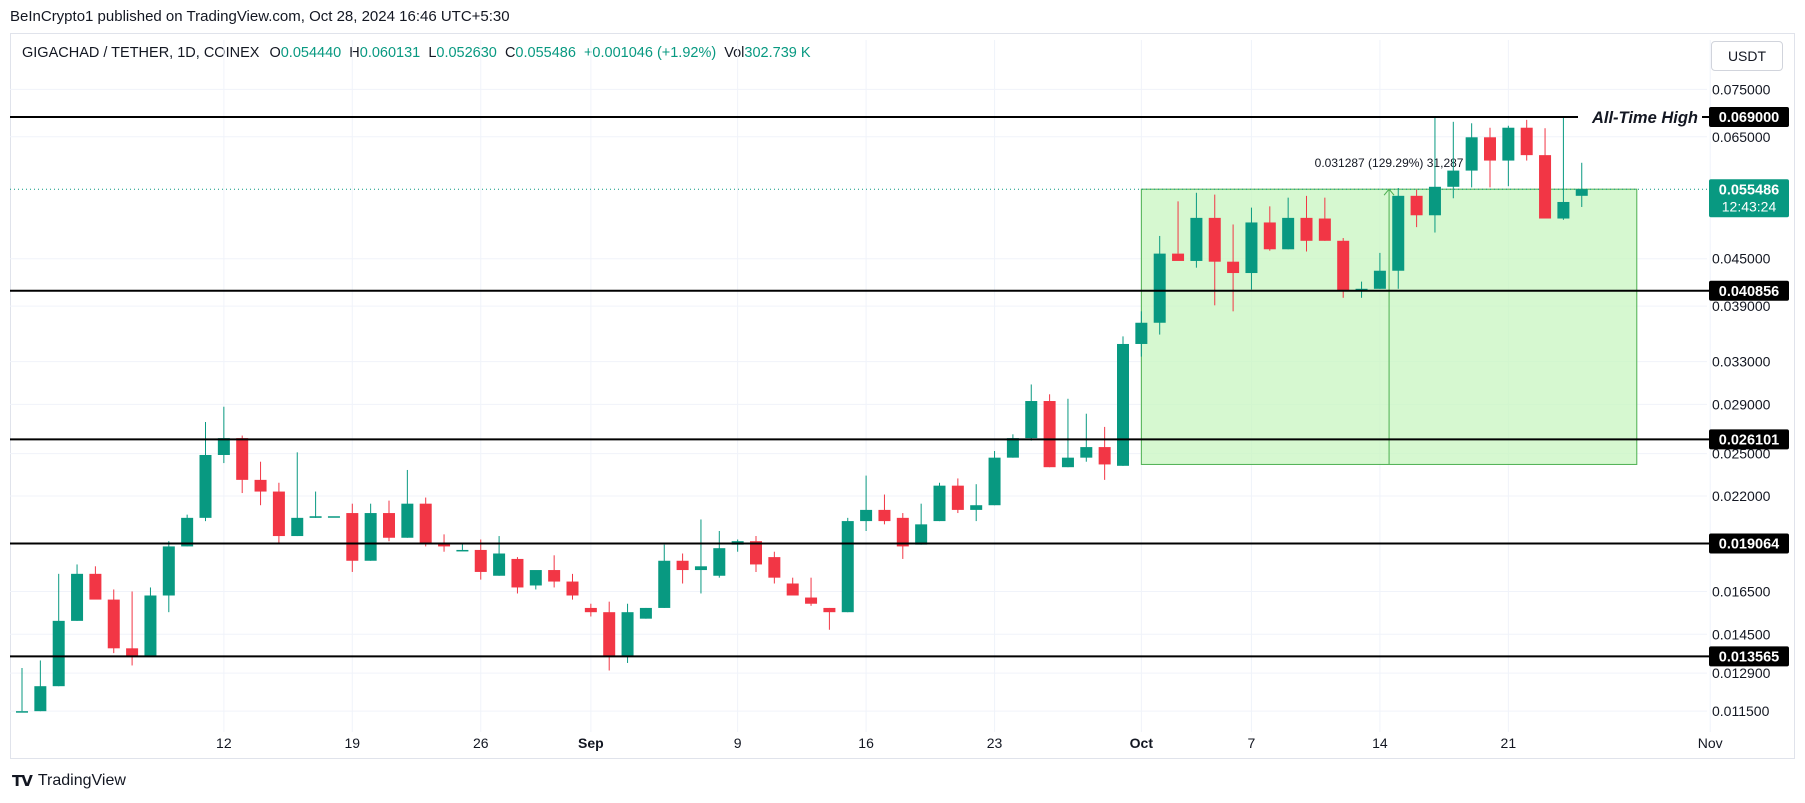  I want to click on x-tick-label: 9, so click(738, 743).